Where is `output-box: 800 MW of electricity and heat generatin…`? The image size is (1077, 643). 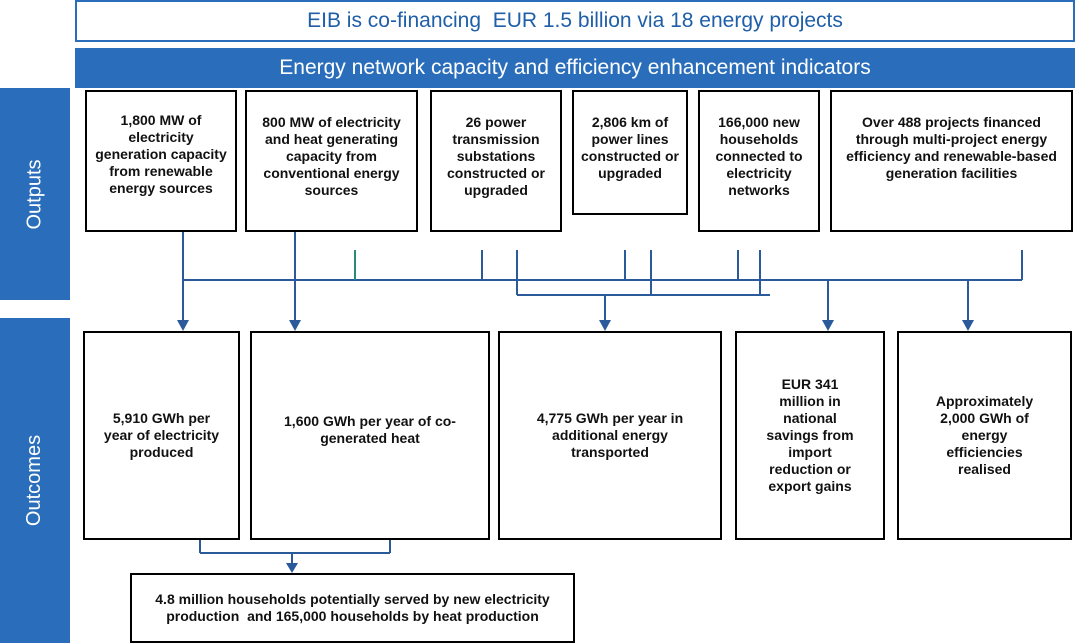 output-box: 800 MW of electricity and heat generatin… is located at coordinates (331, 161).